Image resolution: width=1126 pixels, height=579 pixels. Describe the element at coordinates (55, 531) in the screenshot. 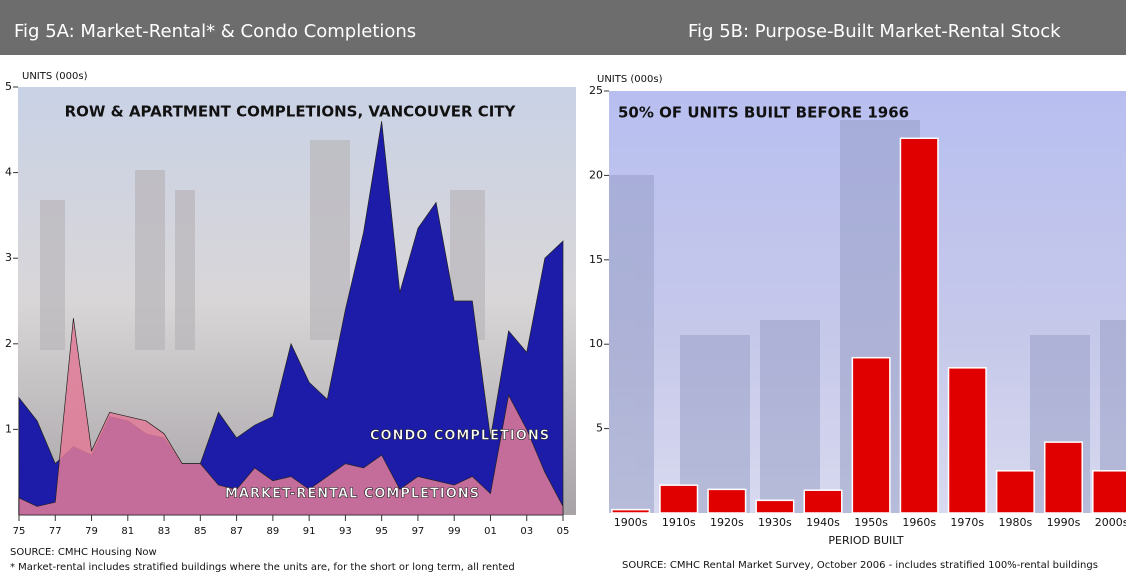

I see `x-tick-label: 77` at that location.